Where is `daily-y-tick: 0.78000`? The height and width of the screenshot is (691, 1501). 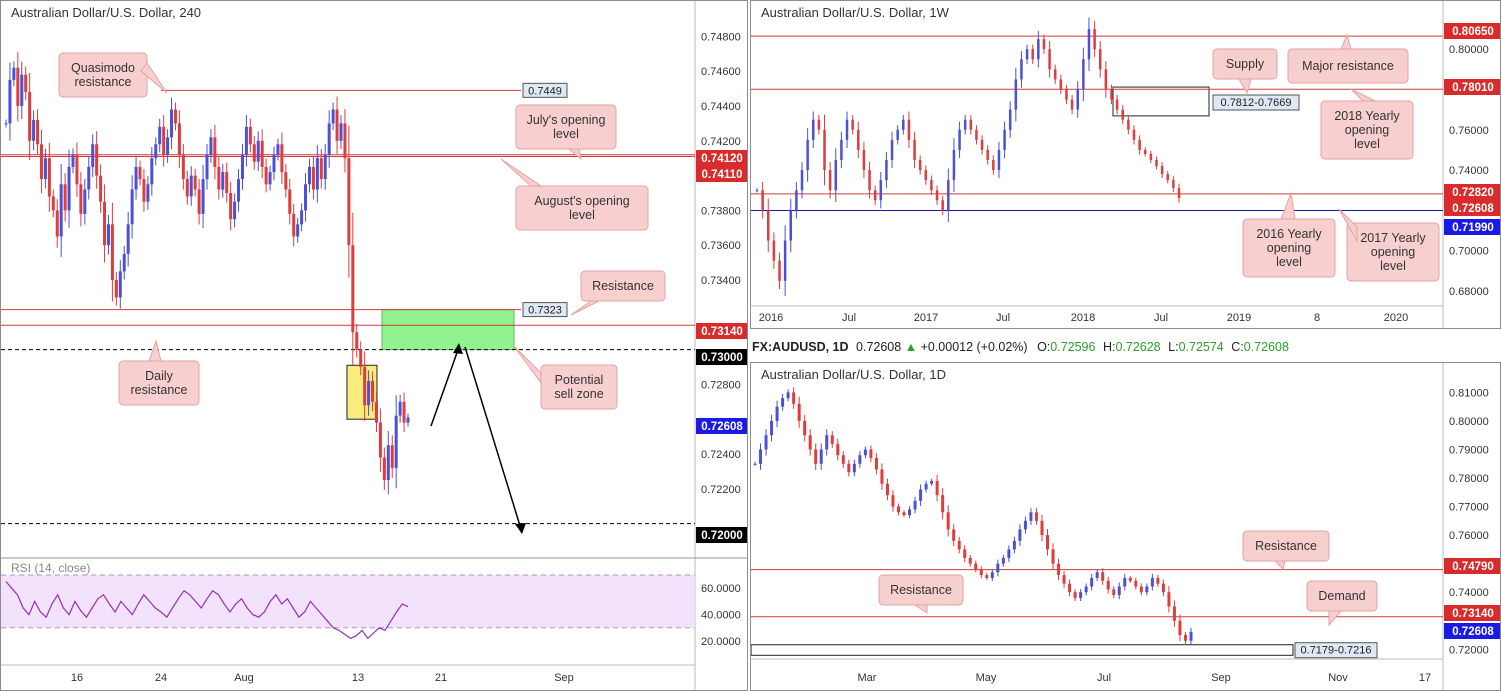
daily-y-tick: 0.78000 is located at coordinates (1469, 479).